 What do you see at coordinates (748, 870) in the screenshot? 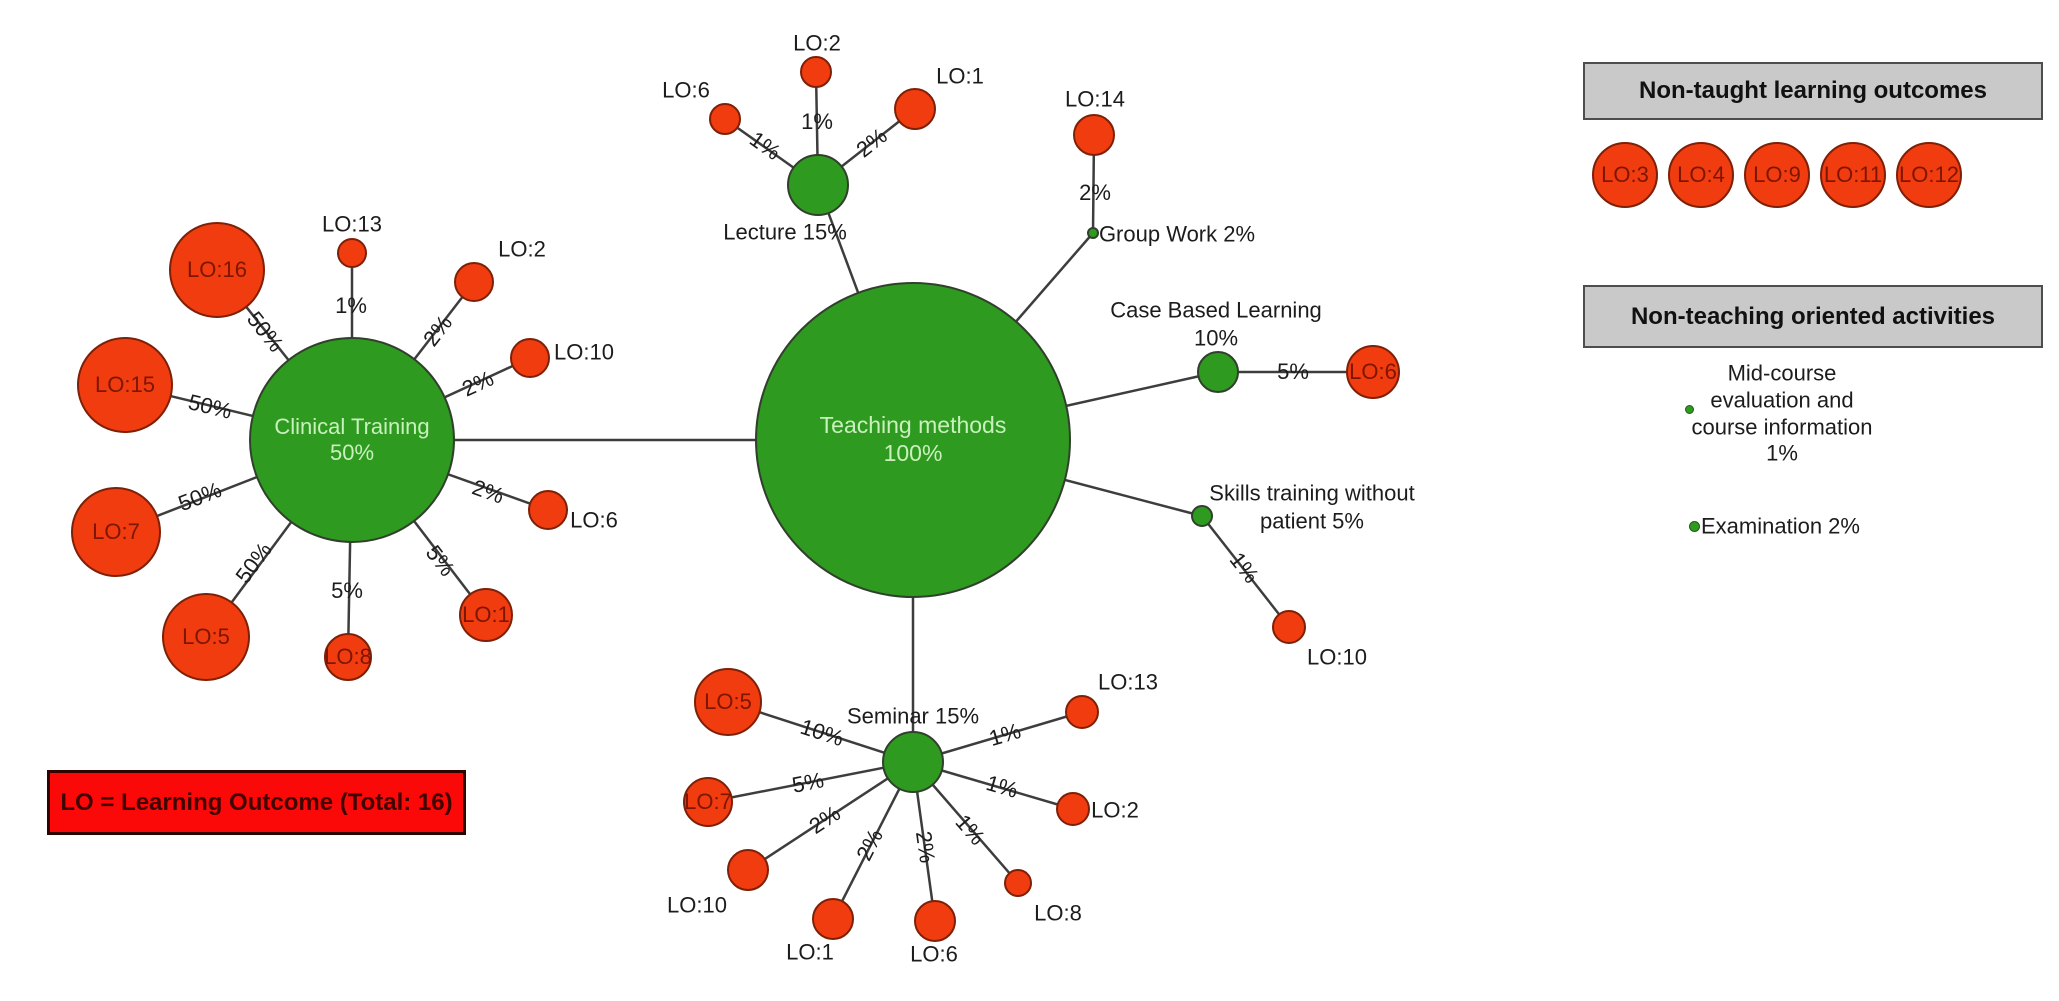
I see `node-seminar-lo10` at bounding box center [748, 870].